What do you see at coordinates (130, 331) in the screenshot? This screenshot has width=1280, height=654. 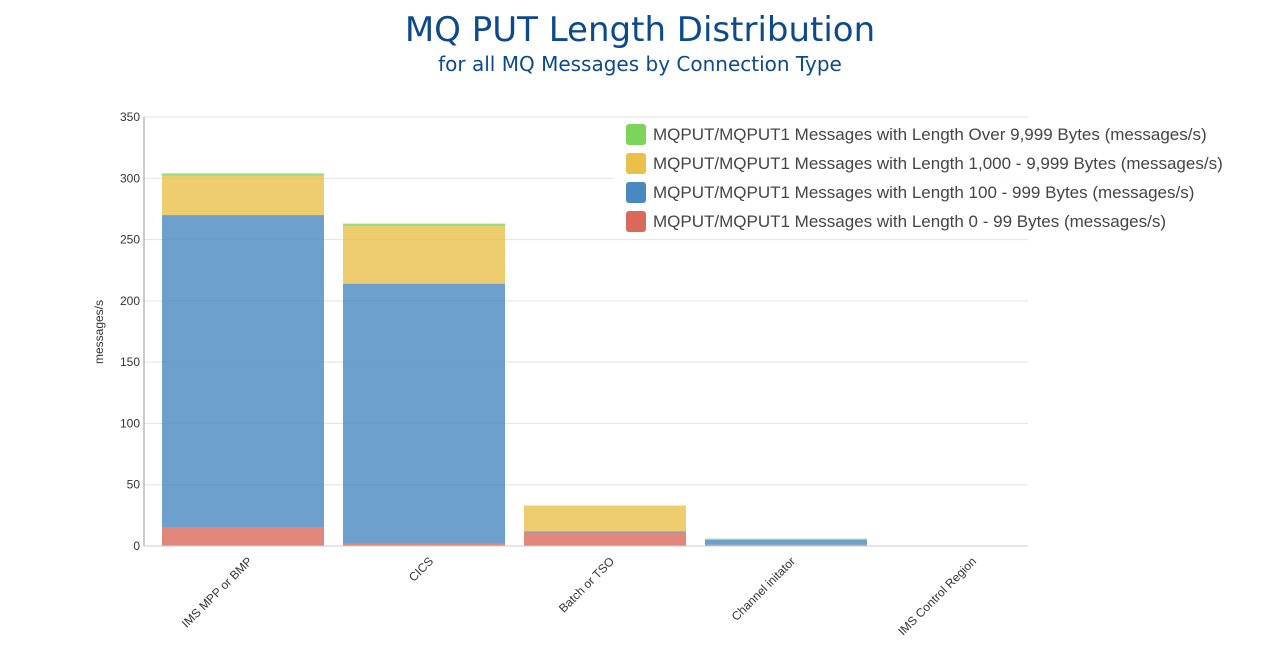 I see `y-tick-labels: 0 50 100 150 200 250 300 350` at bounding box center [130, 331].